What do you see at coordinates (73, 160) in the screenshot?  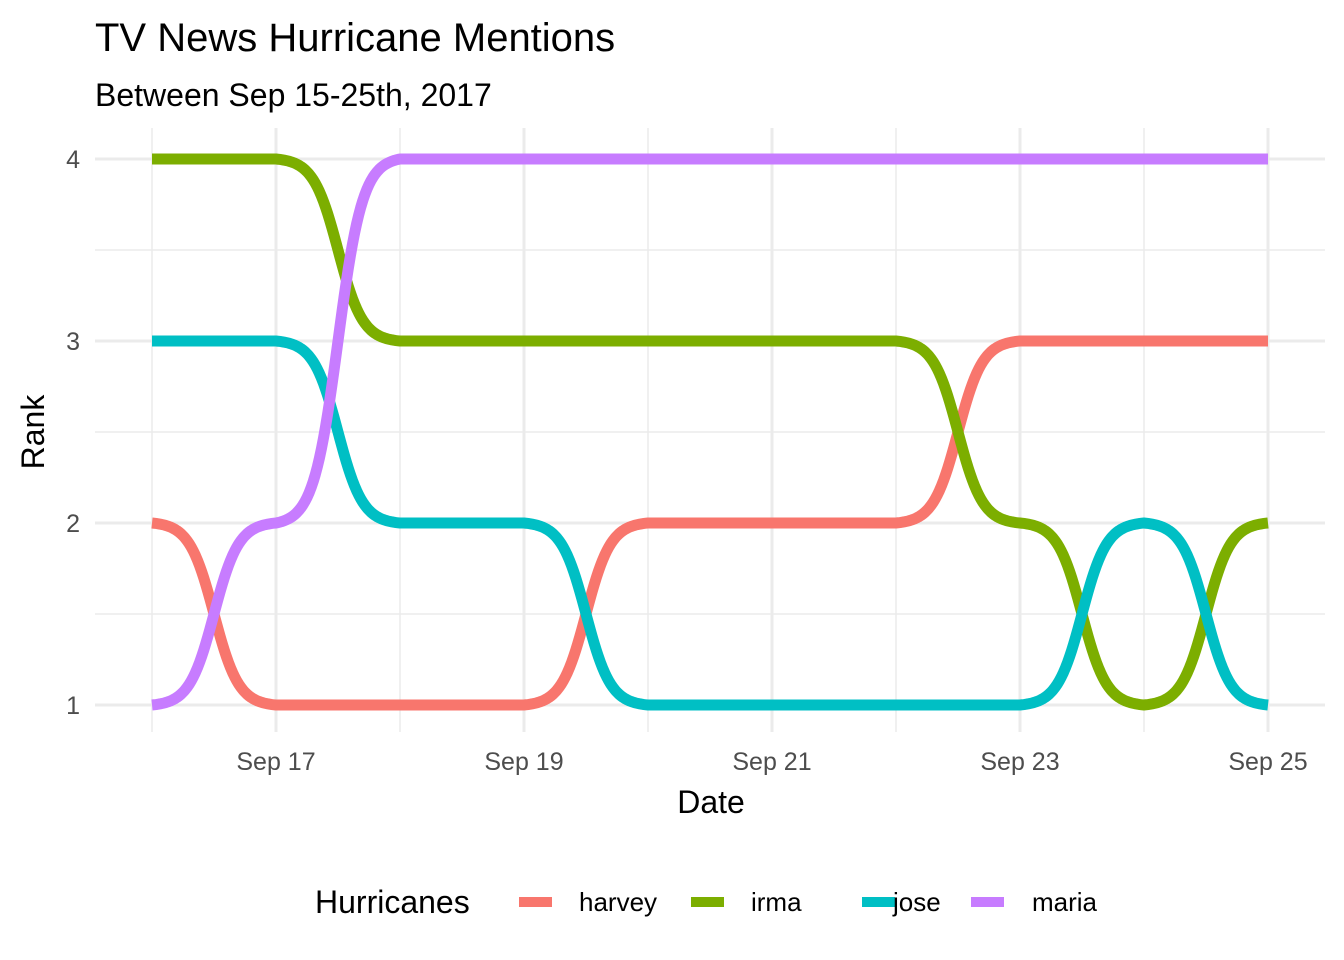 I see `y-tick-label: 4` at bounding box center [73, 160].